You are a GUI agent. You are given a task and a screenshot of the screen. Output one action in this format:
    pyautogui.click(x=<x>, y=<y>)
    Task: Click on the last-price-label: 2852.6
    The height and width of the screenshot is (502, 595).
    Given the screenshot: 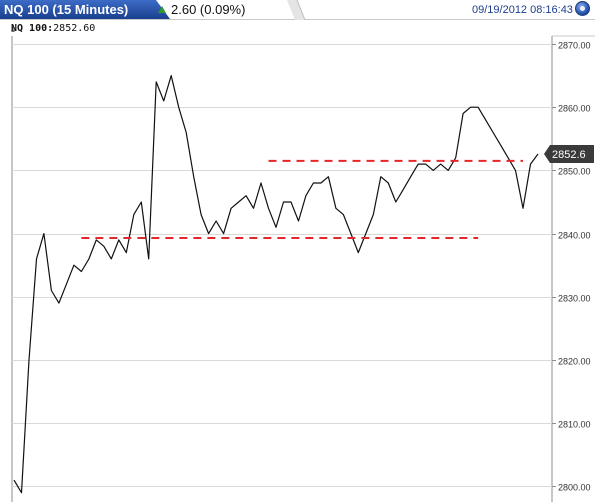 What is the action you would take?
    pyautogui.click(x=569, y=155)
    